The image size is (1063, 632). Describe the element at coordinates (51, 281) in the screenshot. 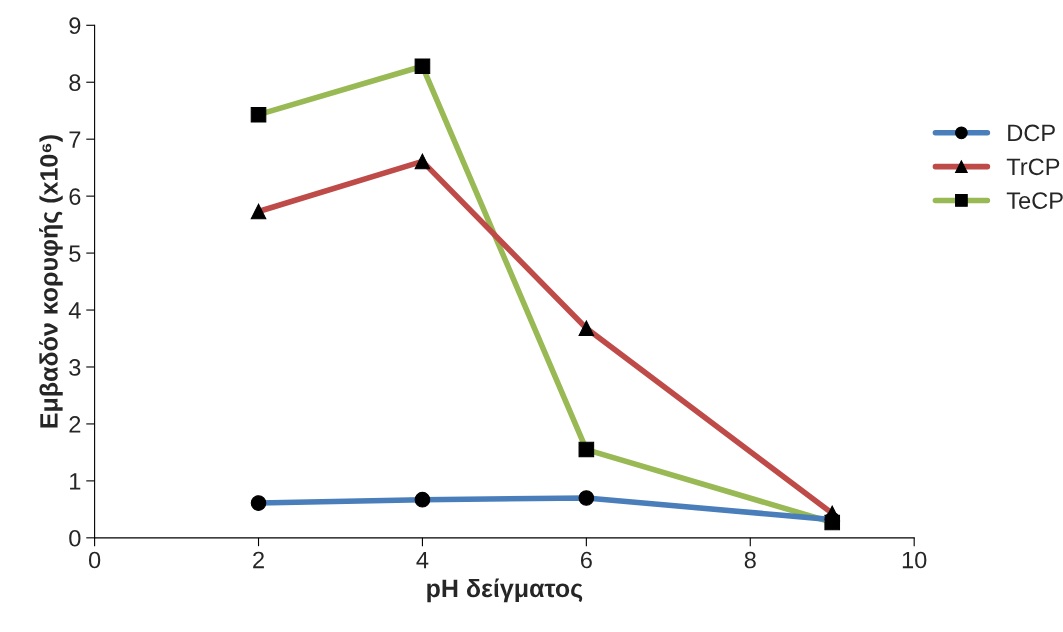

I see `y-axis-title: Εμβαδόν κορυφής (x10⁶)` at that location.